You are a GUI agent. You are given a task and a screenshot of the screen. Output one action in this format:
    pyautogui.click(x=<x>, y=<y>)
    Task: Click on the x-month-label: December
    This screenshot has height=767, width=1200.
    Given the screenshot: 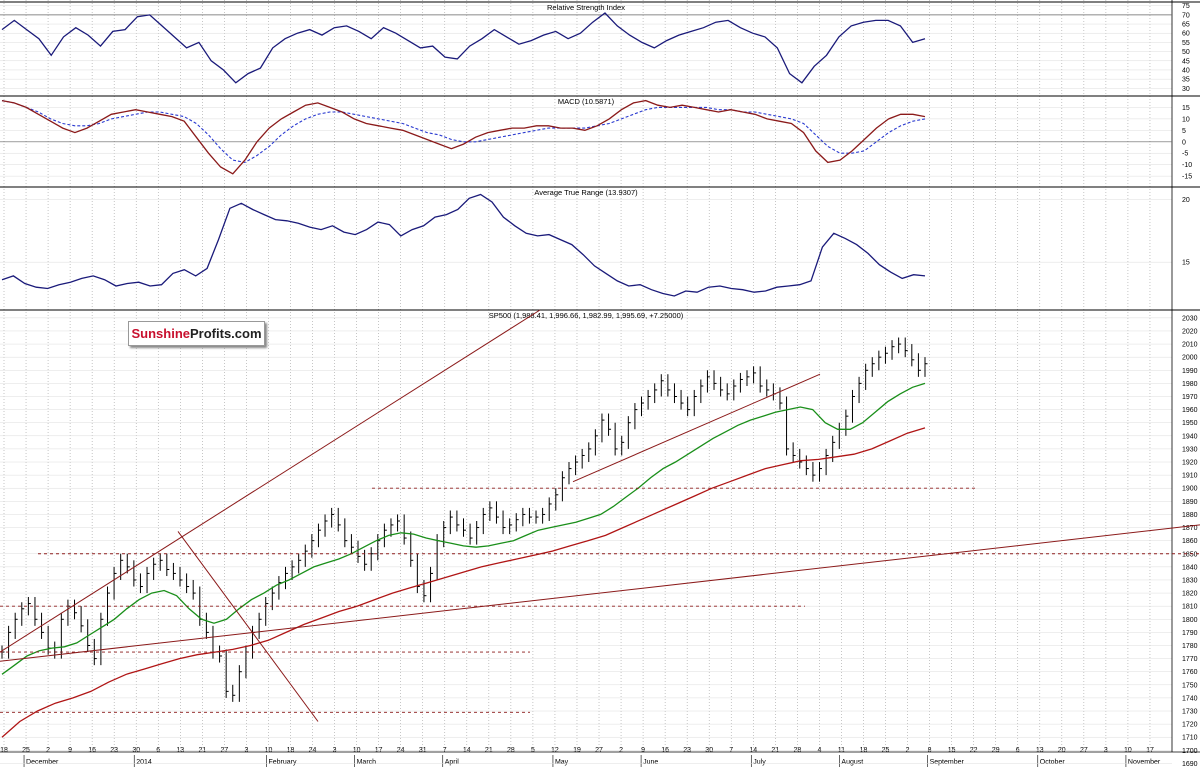 What is the action you would take?
    pyautogui.click(x=42, y=762)
    